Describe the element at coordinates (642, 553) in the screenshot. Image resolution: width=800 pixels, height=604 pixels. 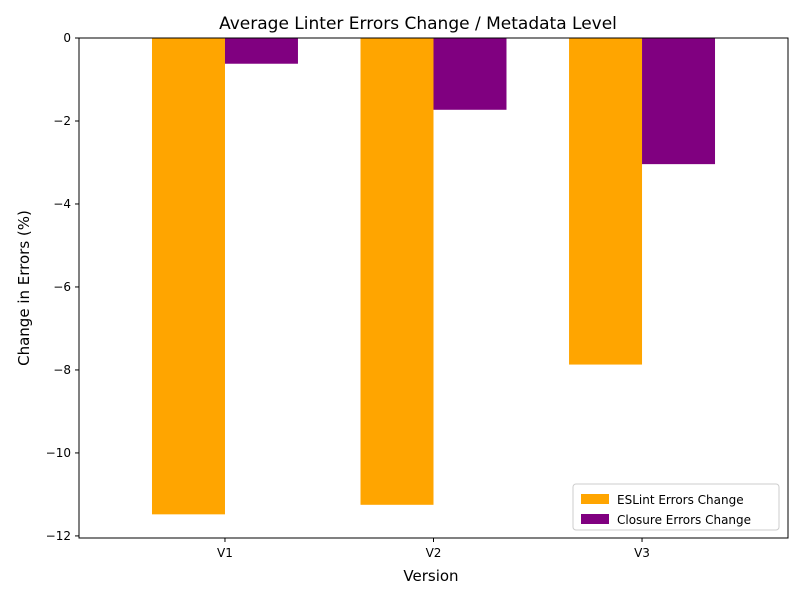
I see `x-tick-label: V3` at that location.